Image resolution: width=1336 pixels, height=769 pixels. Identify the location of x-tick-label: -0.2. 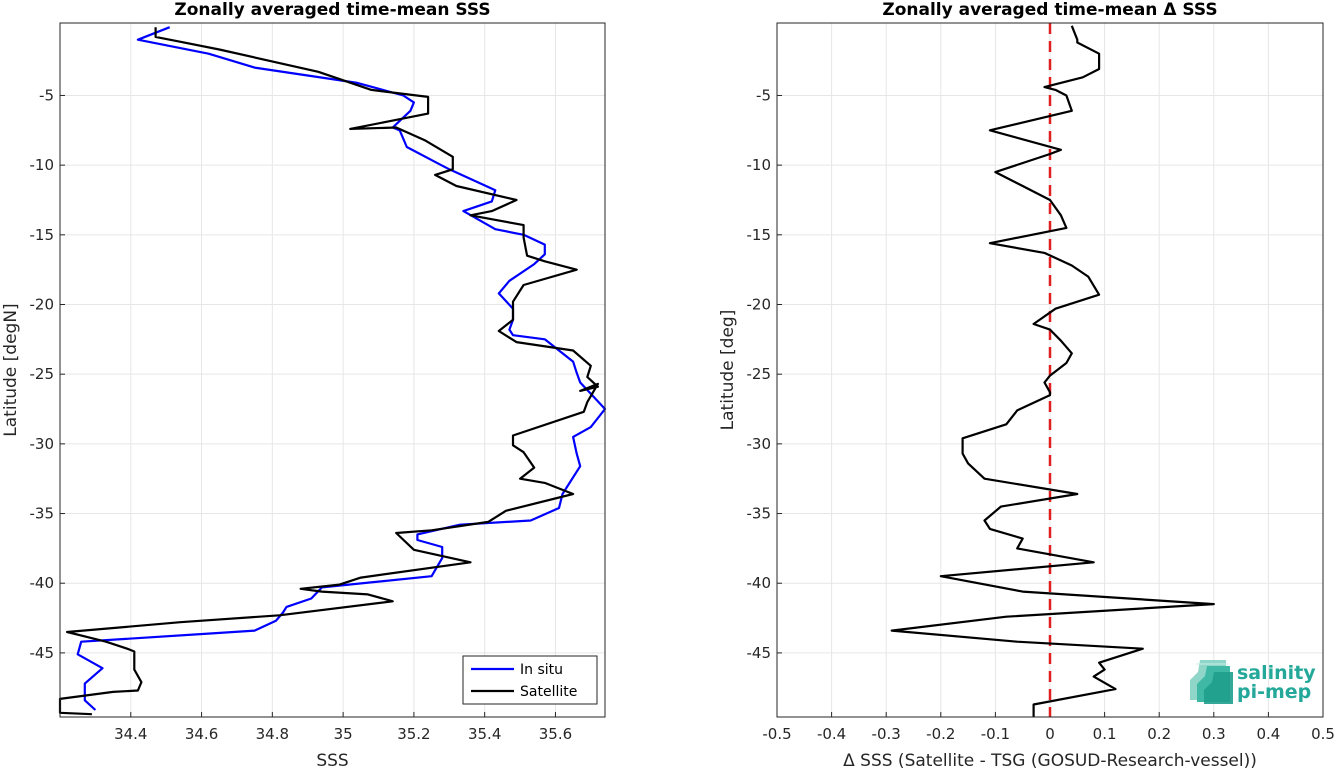
(940, 734).